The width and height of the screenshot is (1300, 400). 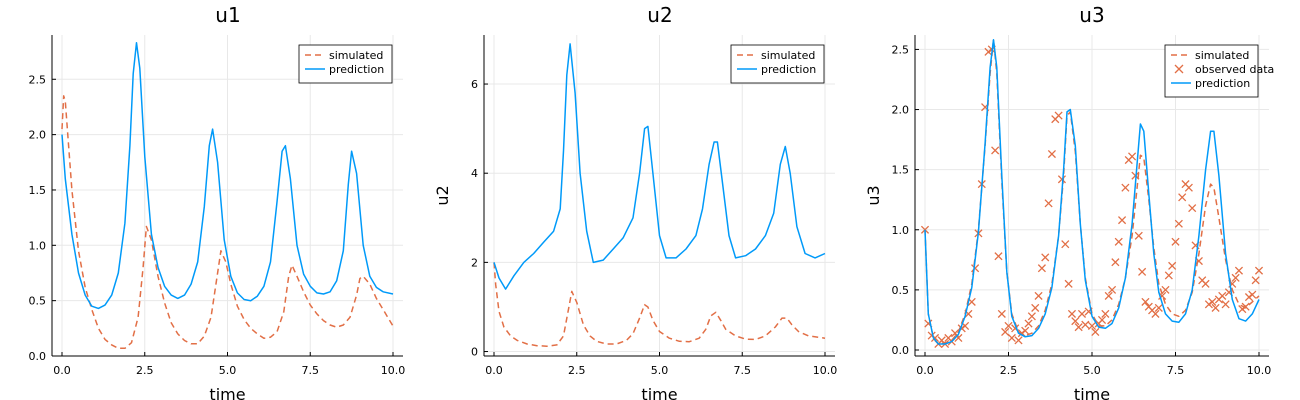 What do you see at coordinates (474, 173) in the screenshot?
I see `y-tick-label: 4` at bounding box center [474, 173].